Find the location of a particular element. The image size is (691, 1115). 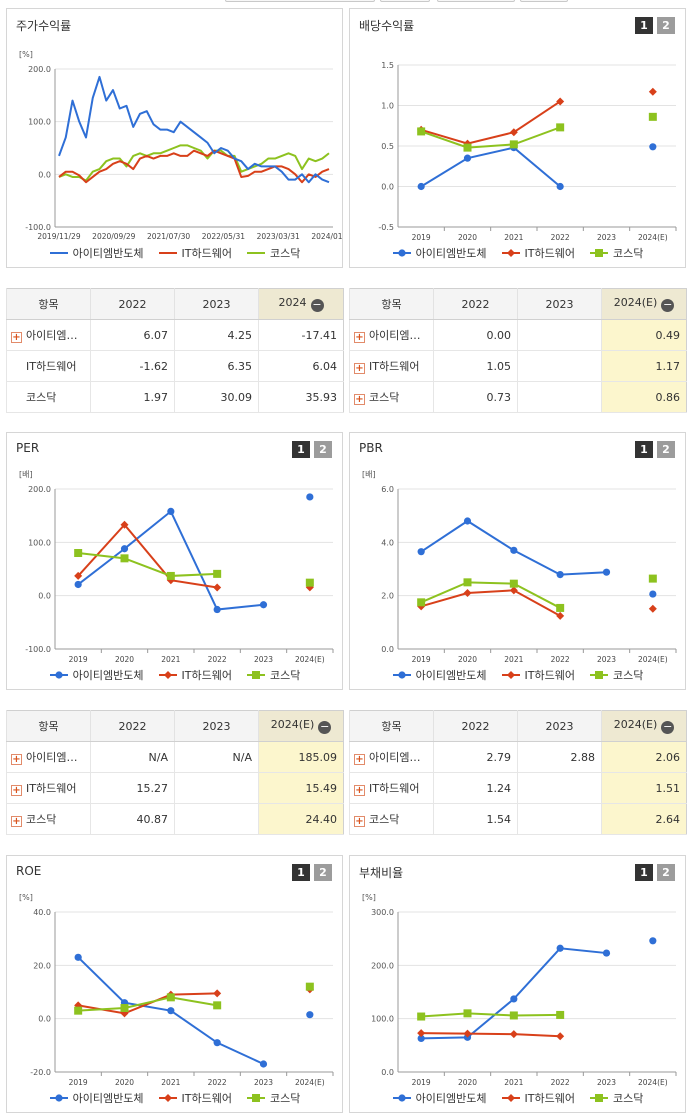

legend-marker is located at coordinates (598, 253).